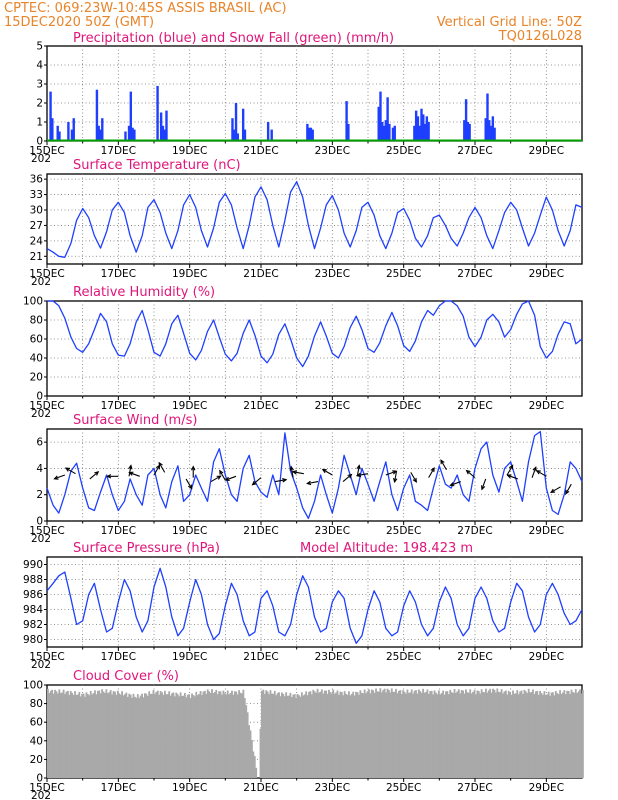 Image resolution: width=618 pixels, height=800 pixels. What do you see at coordinates (39, 142) in the screenshot?
I see `y-tick-label: 0` at bounding box center [39, 142].